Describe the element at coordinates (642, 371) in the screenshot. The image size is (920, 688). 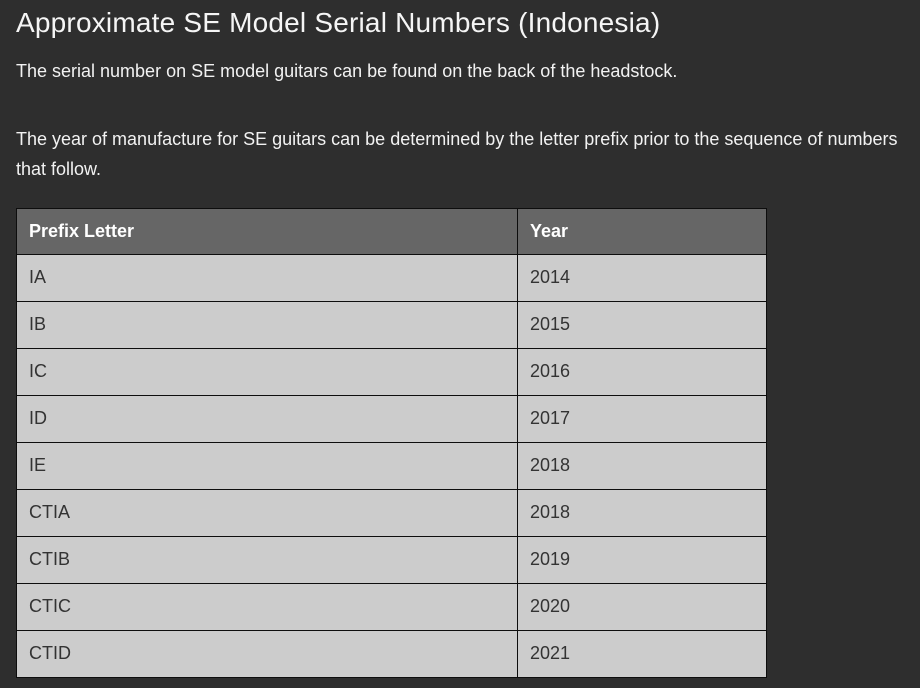
I see `year-cell: 2016` at that location.